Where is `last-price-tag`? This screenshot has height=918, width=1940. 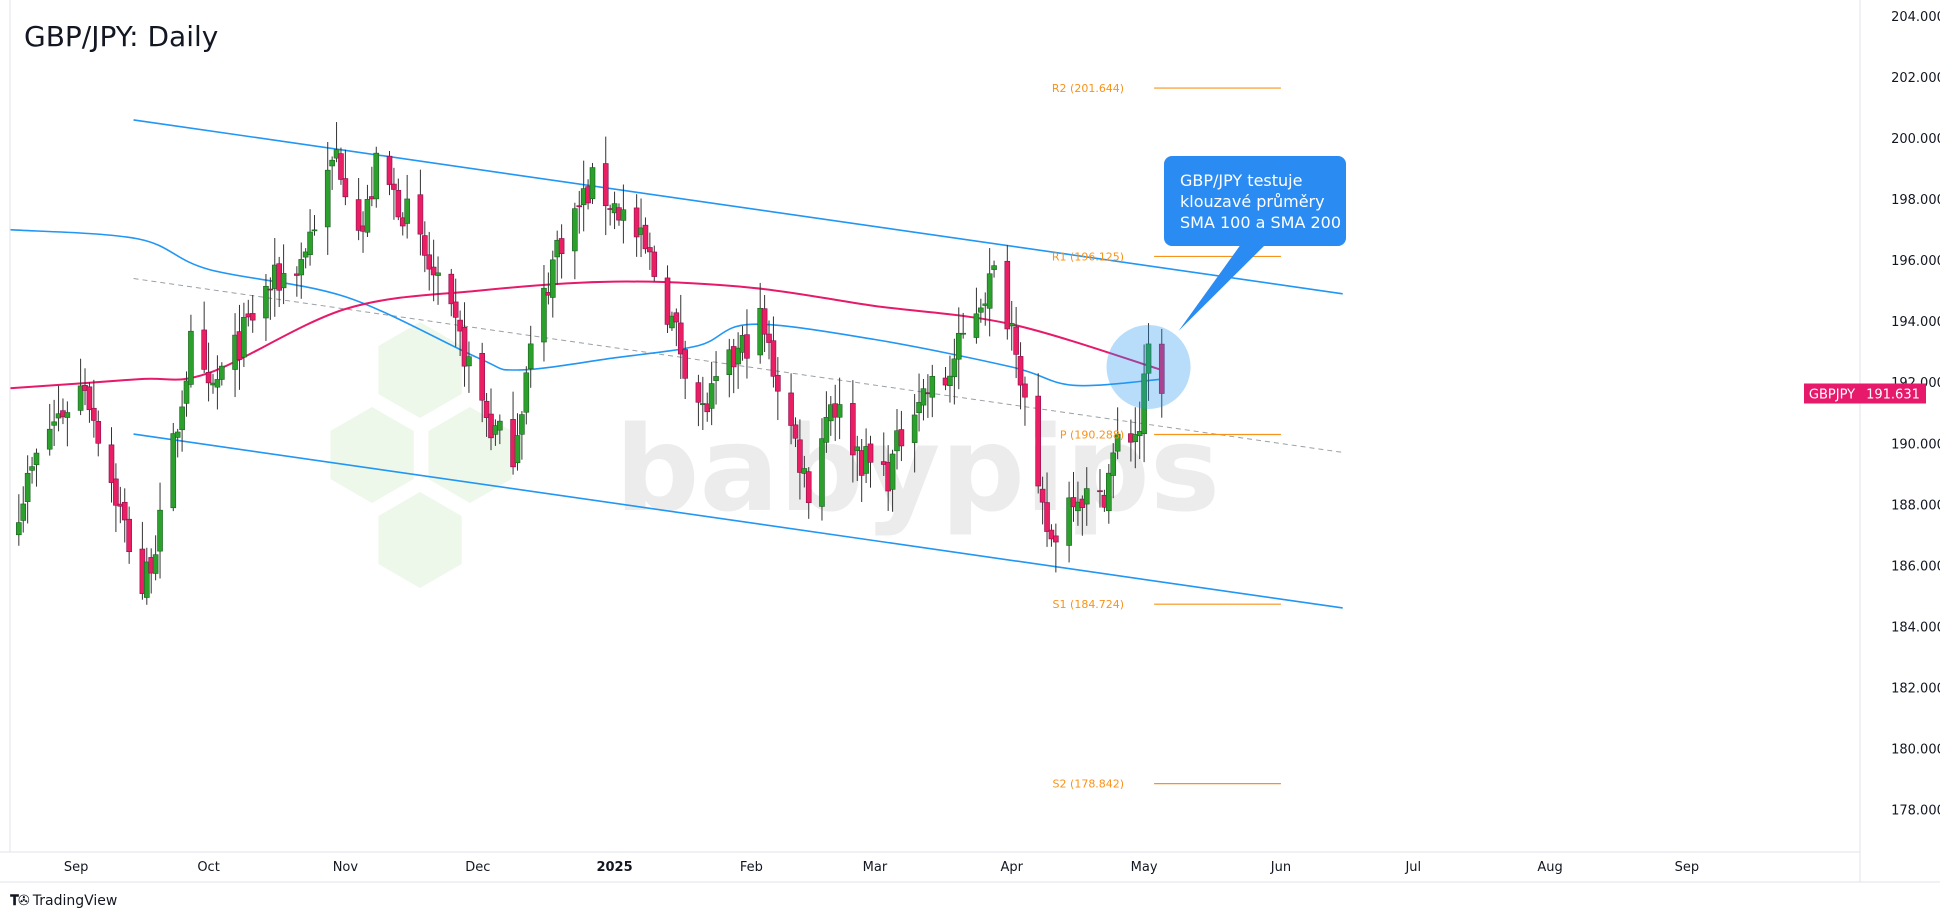
last-price-tag is located at coordinates (1893, 393).